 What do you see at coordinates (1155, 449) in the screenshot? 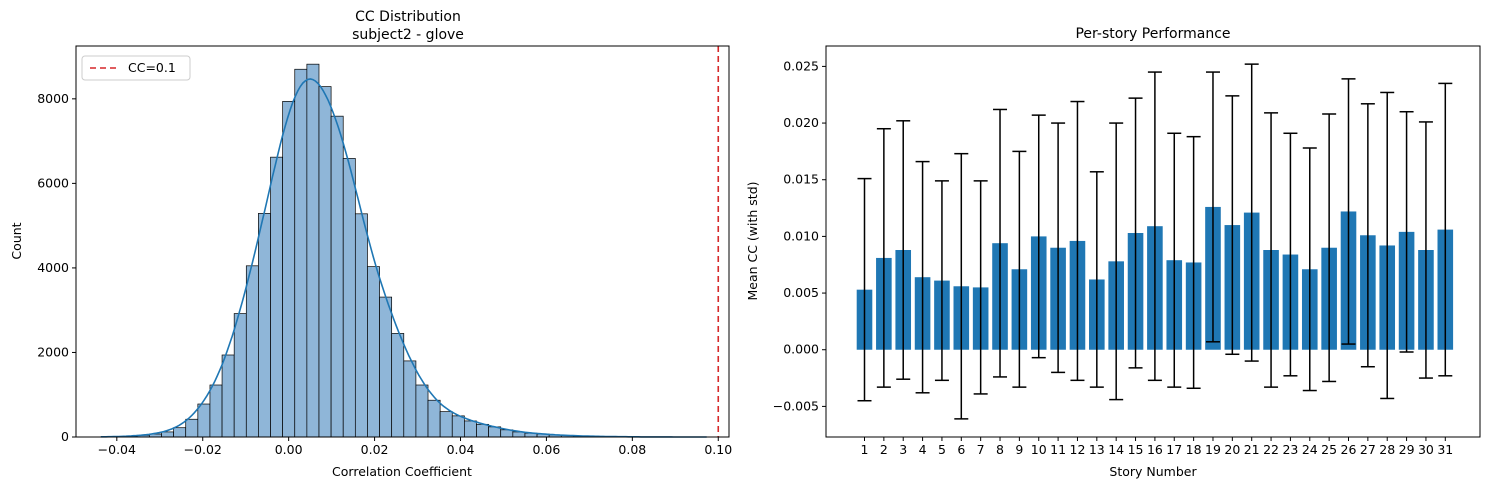
I see `story-xtick-label: 16` at bounding box center [1155, 449].